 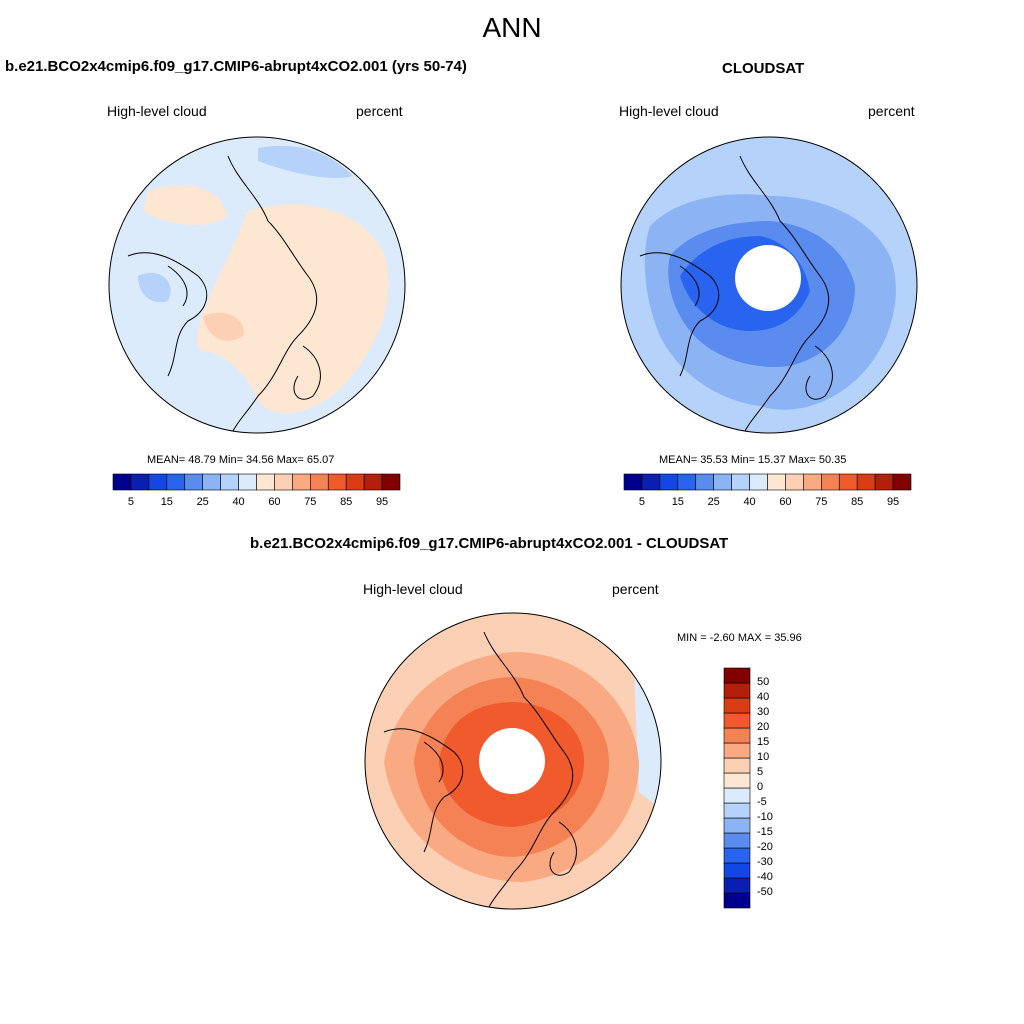 I want to click on panel1-colorbar, so click(x=256, y=482).